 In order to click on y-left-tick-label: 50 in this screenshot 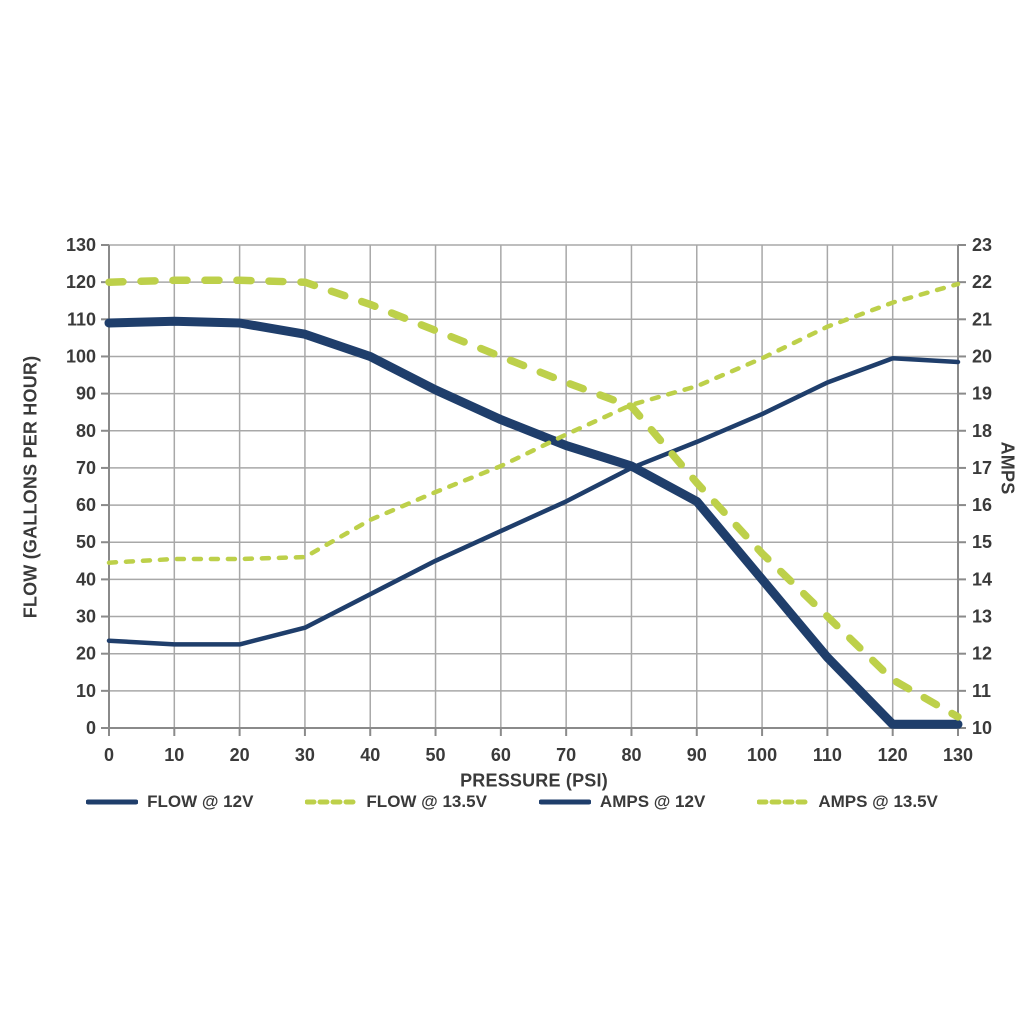, I will do `click(86, 542)`.